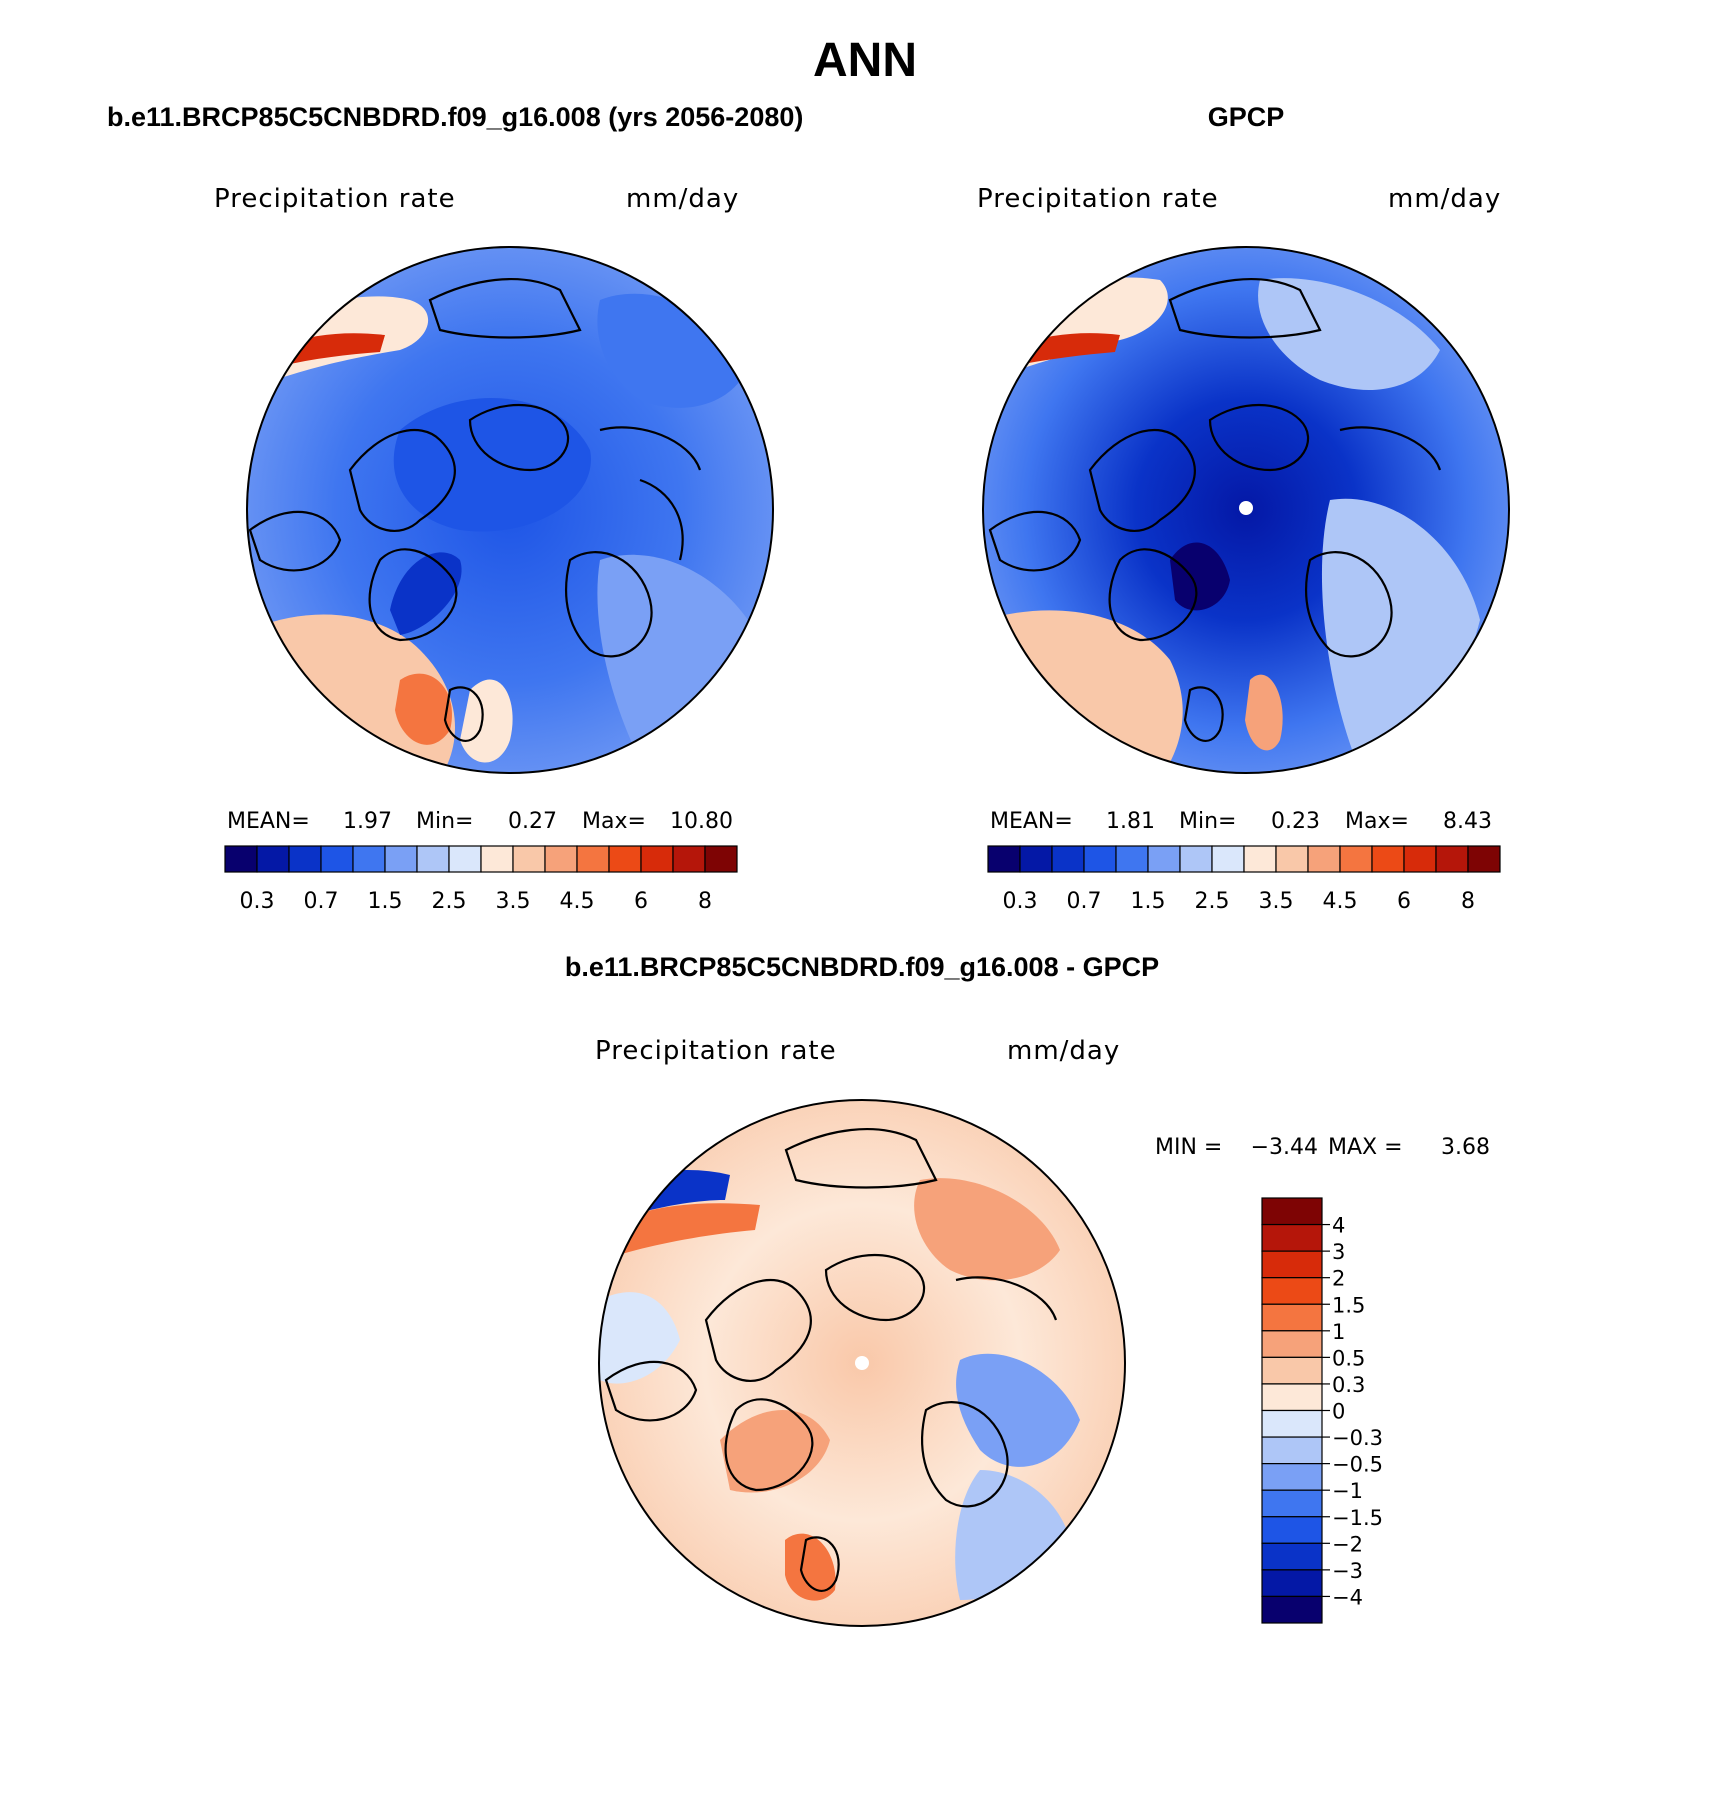  I want to click on contour-eurasia-east, so click(678, 657).